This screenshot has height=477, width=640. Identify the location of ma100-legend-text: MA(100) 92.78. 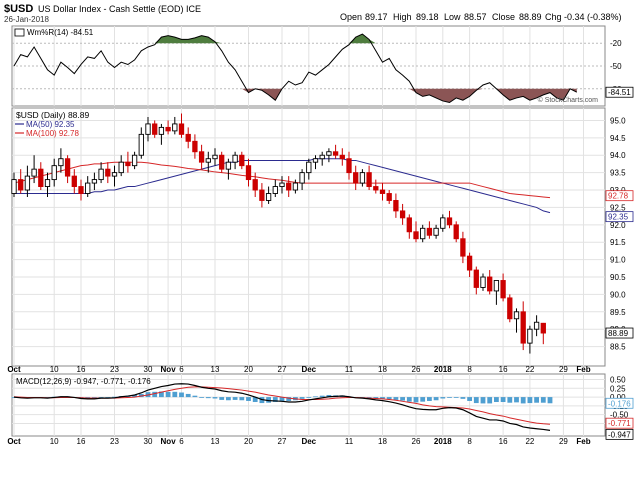
(52, 133).